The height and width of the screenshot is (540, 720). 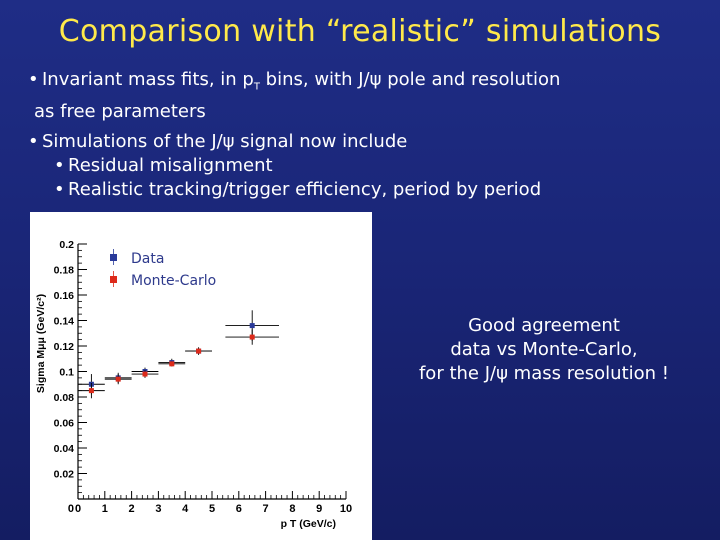 I want to click on x-tick-label: 9, so click(x=319, y=509).